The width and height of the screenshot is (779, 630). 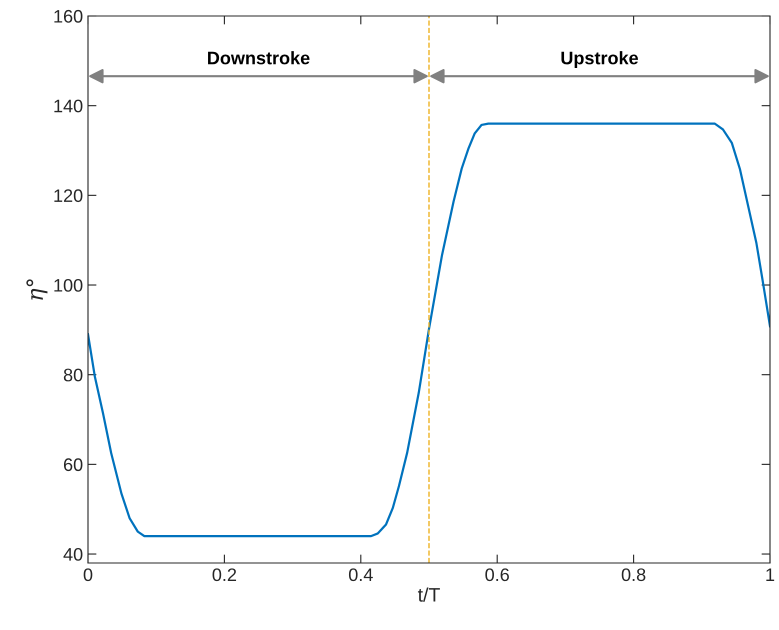 What do you see at coordinates (88, 575) in the screenshot?
I see `x-tick-label: 0` at bounding box center [88, 575].